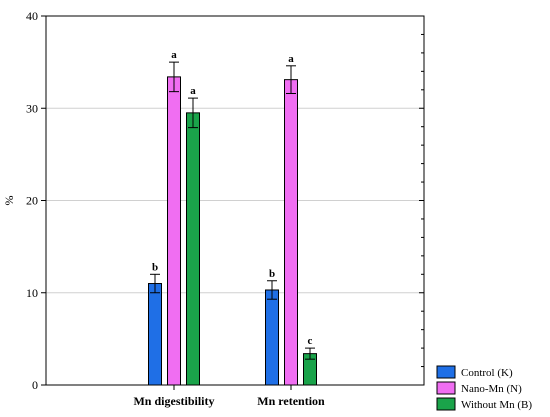  I want to click on x-tick-label-0: Mn digestibility, so click(173, 401).